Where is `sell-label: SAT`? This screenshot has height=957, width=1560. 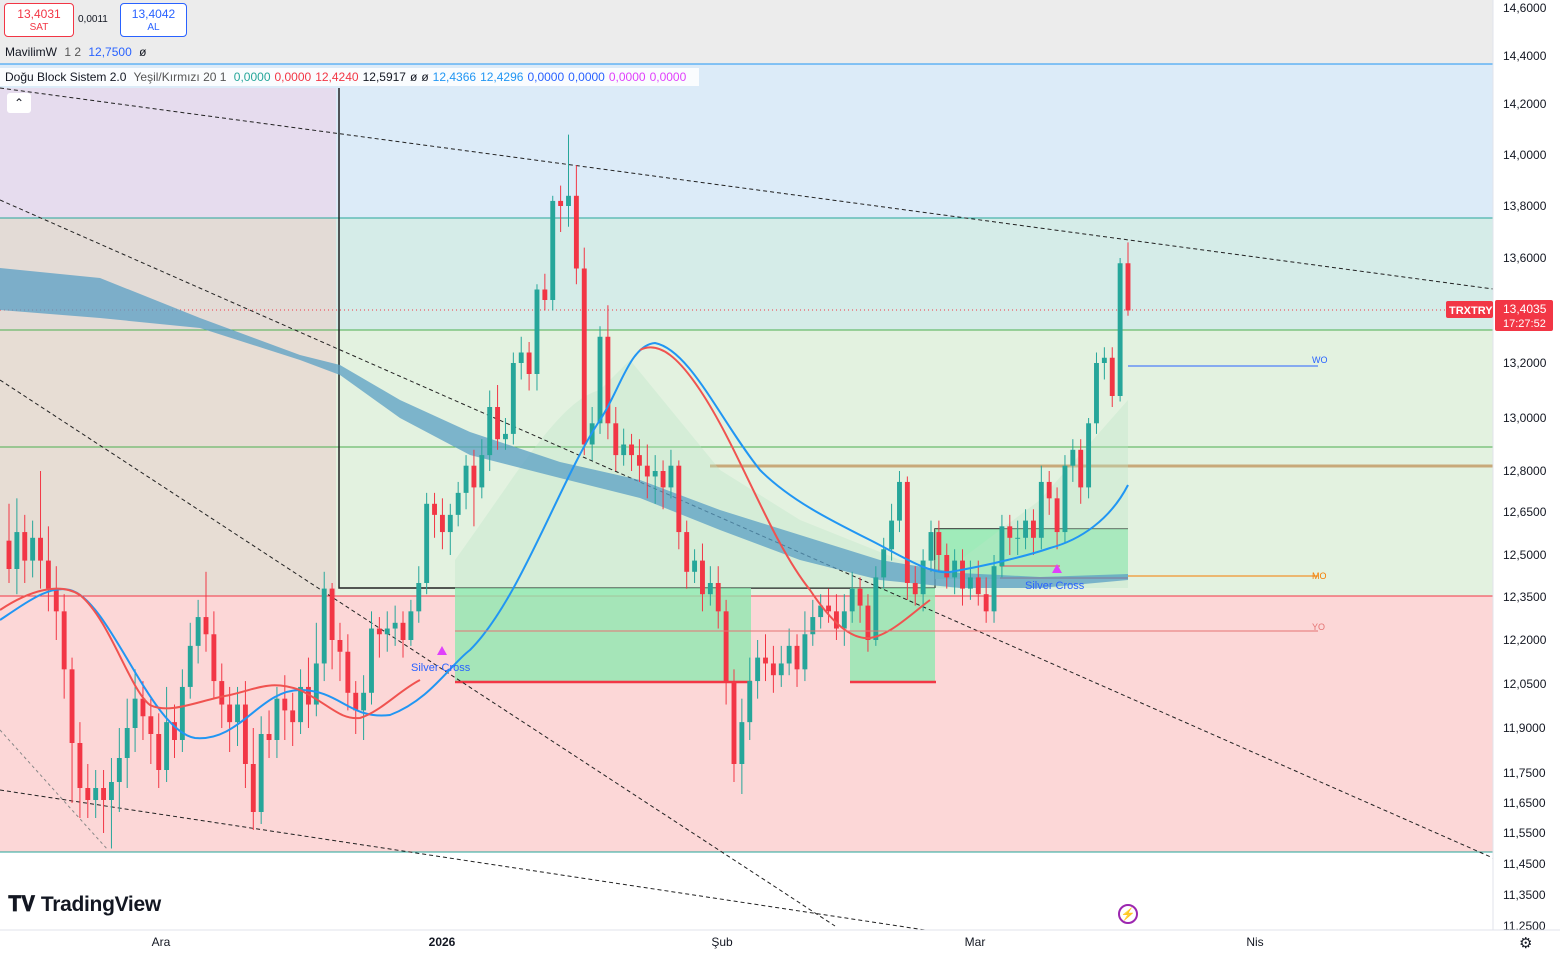
sell-label: SAT is located at coordinates (39, 27).